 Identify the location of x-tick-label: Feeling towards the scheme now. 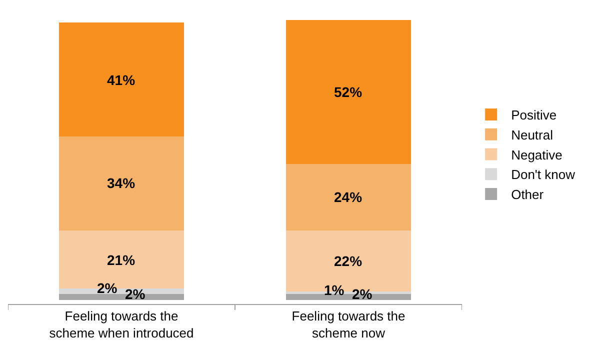
(349, 324).